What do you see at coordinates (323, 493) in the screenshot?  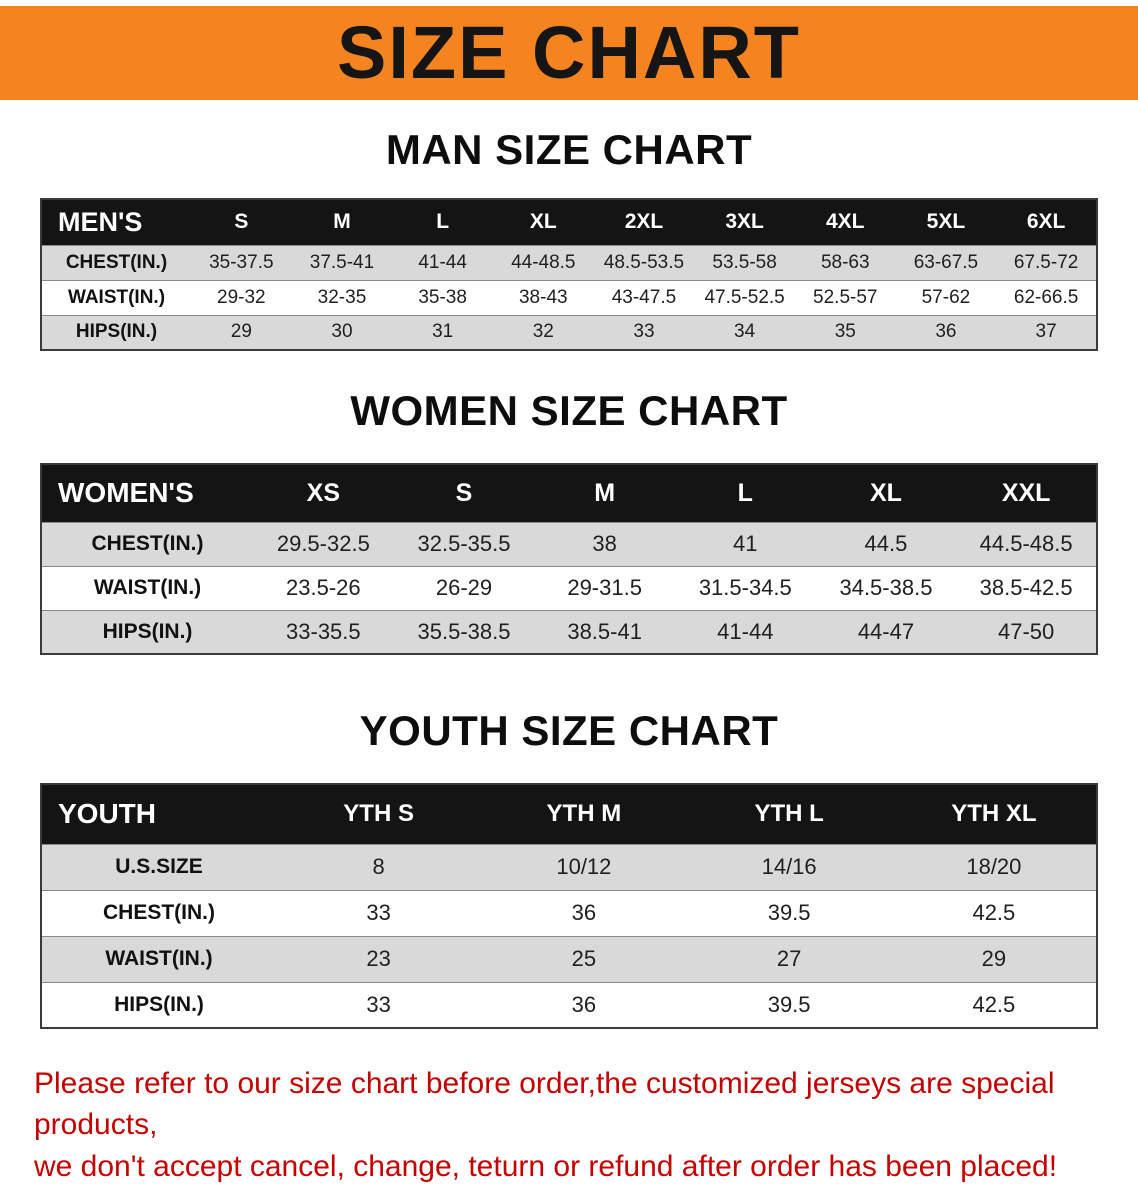 I see `size-column-header: XS` at bounding box center [323, 493].